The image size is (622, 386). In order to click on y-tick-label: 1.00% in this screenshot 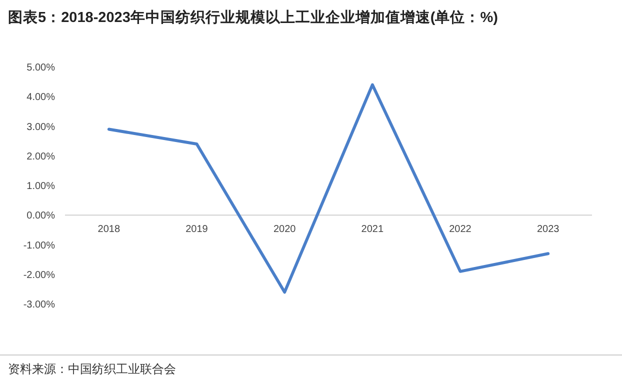, I will do `click(41, 186)`.